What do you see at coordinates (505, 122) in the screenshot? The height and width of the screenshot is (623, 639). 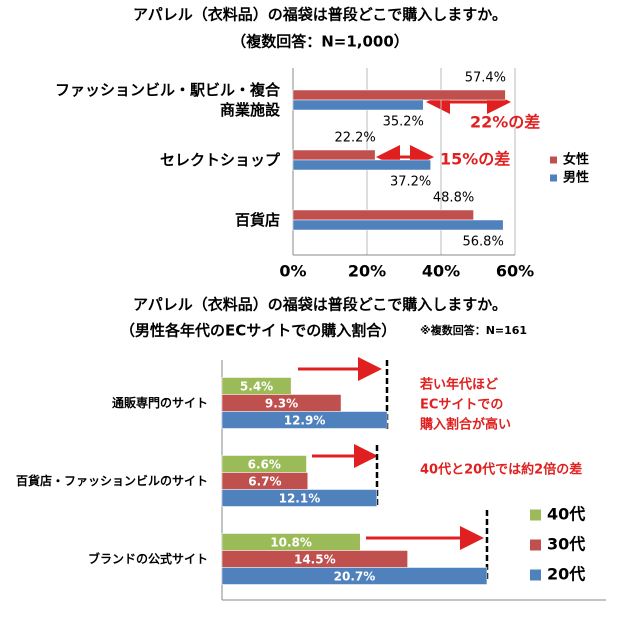 I see `annotation: 22%の差` at bounding box center [505, 122].